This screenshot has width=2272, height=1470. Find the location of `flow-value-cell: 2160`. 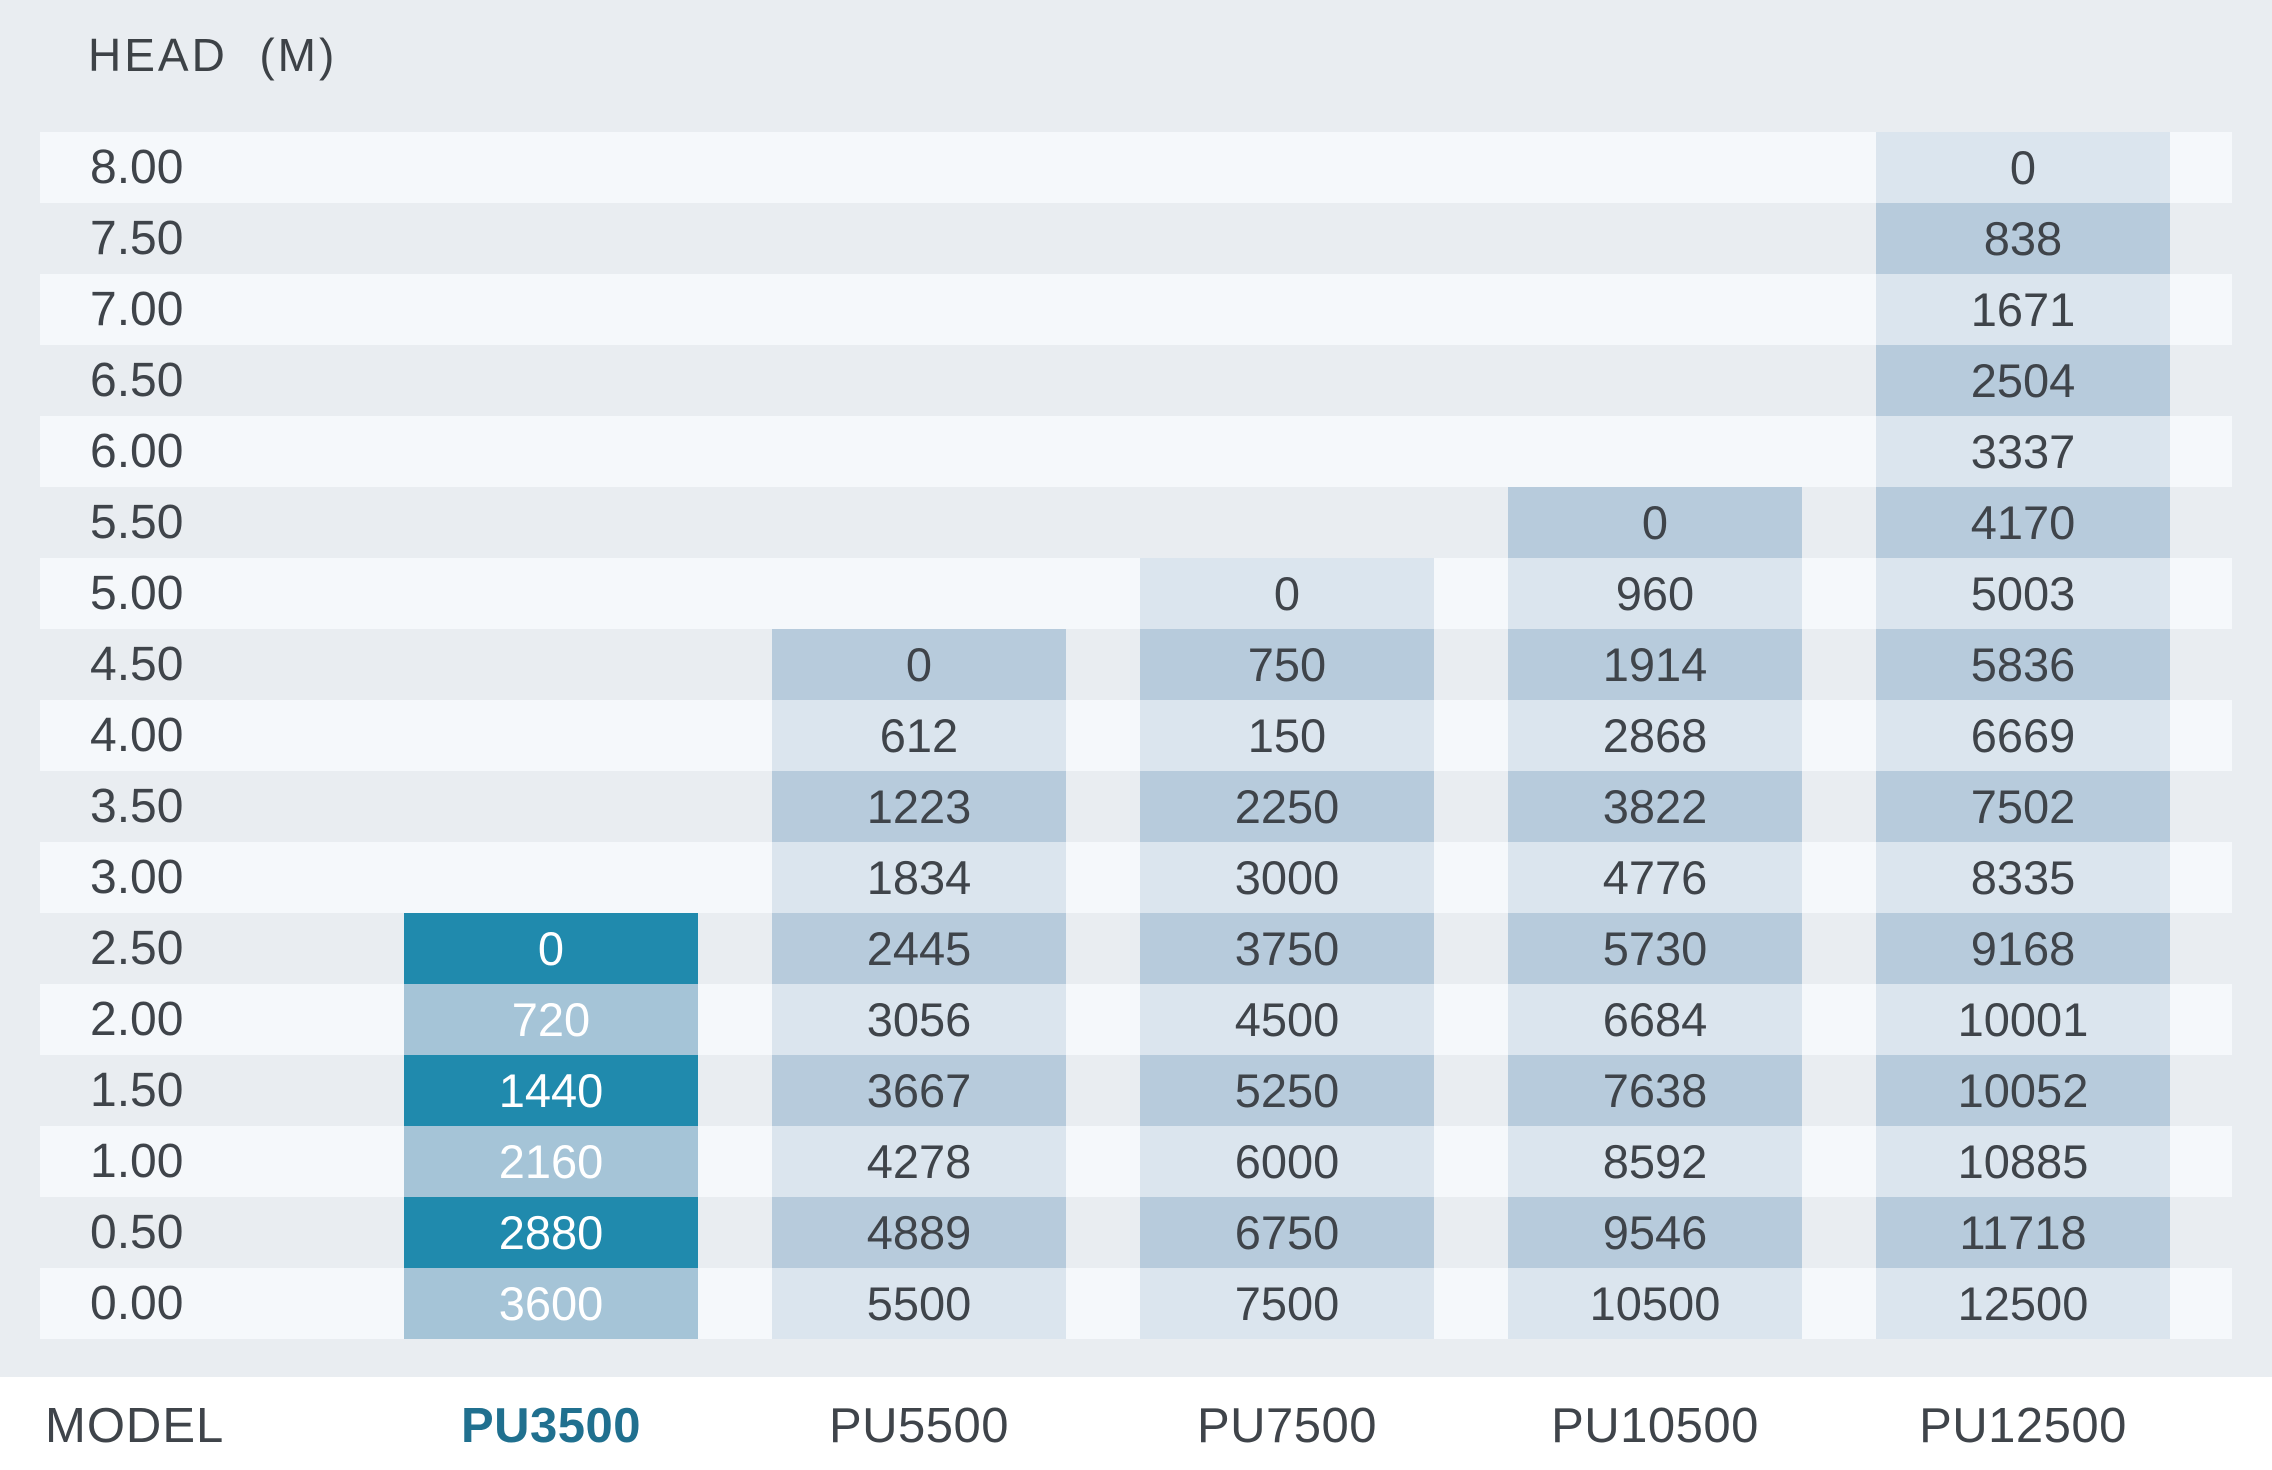

flow-value-cell: 2160 is located at coordinates (551, 1161).